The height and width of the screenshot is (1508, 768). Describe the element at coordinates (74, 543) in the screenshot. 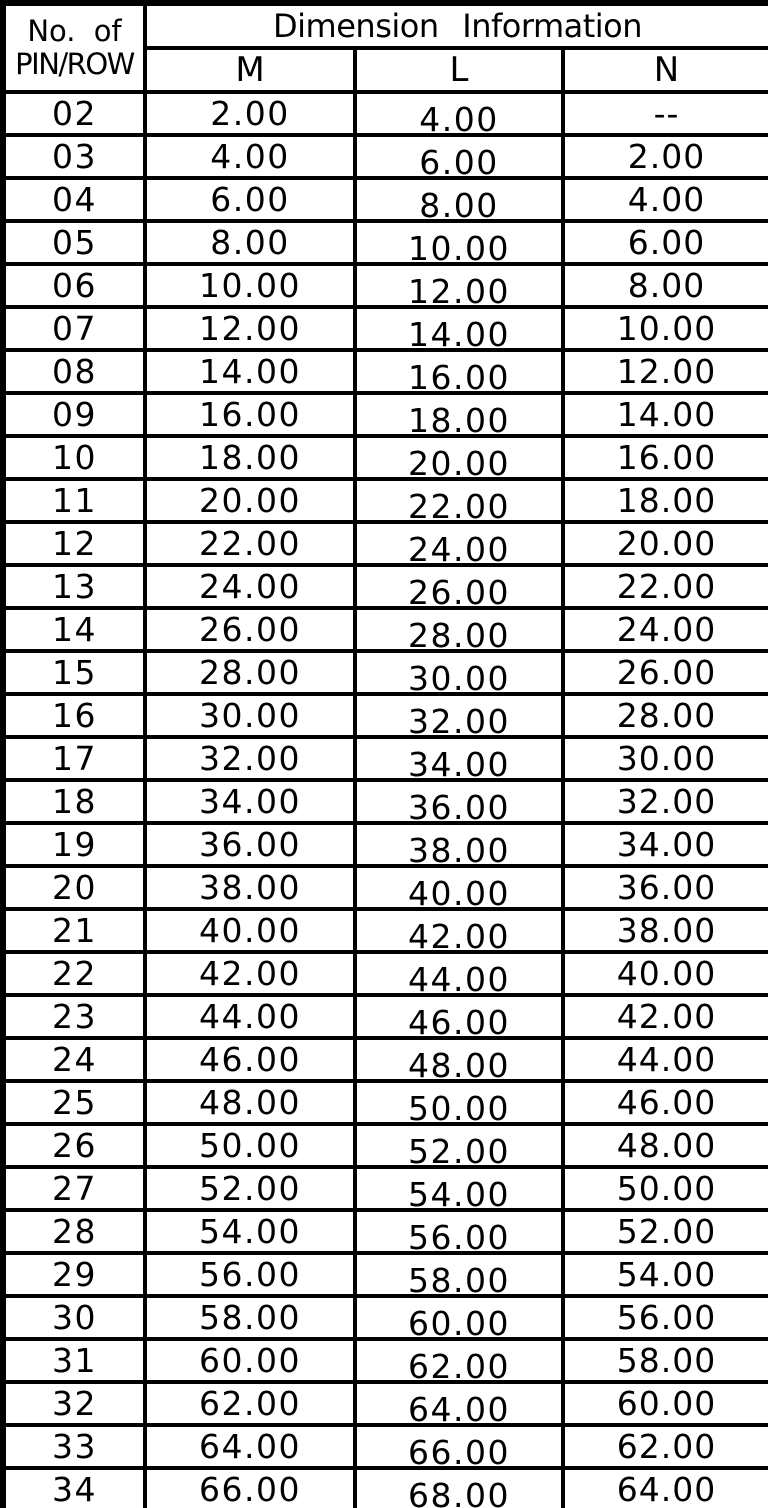

I see `cell-pin-row-count: 12` at that location.